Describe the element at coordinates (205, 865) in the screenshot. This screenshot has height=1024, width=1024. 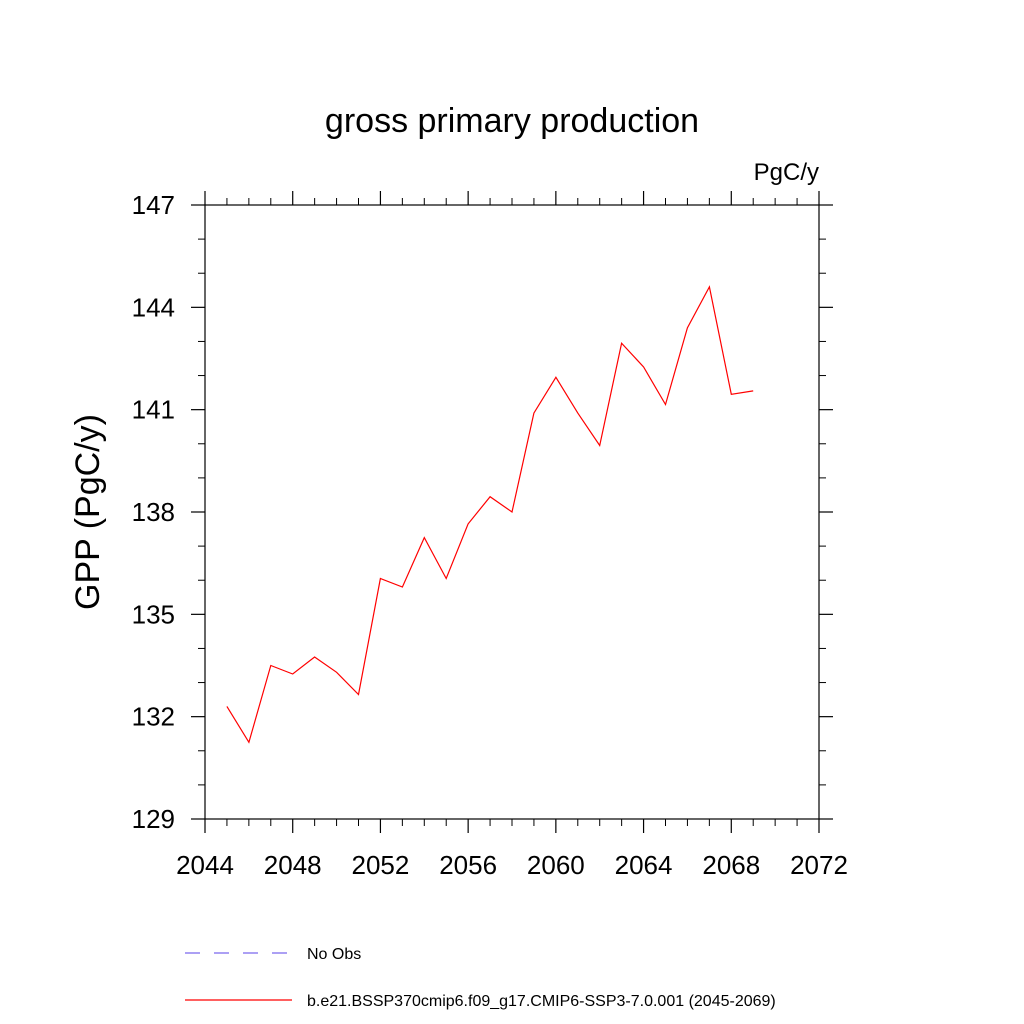
I see `x-tick-label: 2044` at that location.